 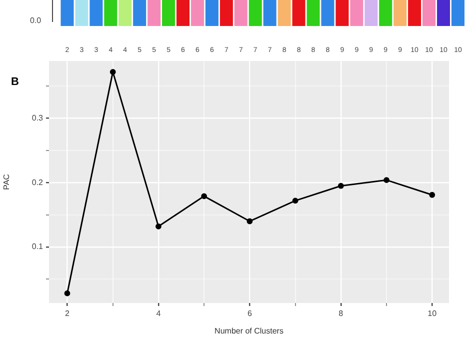 What do you see at coordinates (15, 82) in the screenshot?
I see `text: B` at bounding box center [15, 82].